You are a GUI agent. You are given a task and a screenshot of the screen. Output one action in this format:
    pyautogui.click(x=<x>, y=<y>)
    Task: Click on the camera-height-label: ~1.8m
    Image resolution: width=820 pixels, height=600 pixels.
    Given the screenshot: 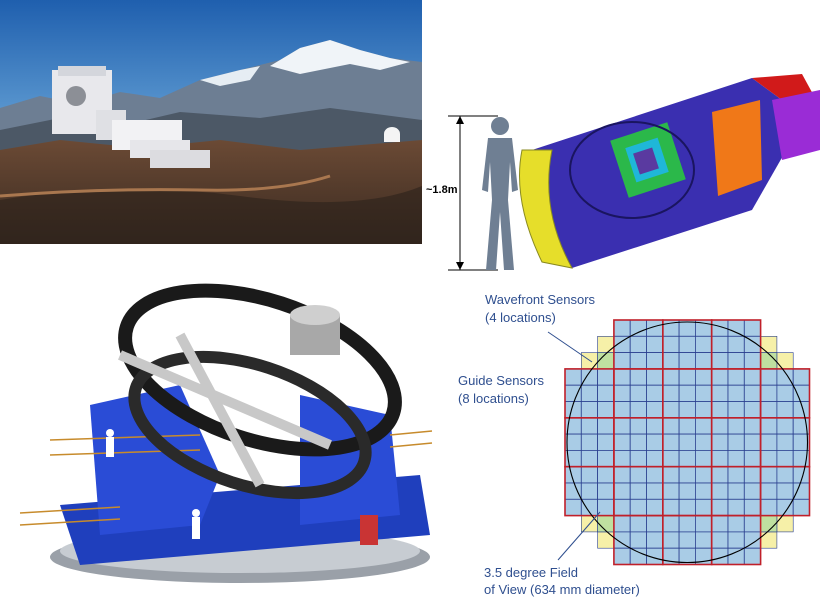 What is the action you would take?
    pyautogui.click(x=442, y=190)
    